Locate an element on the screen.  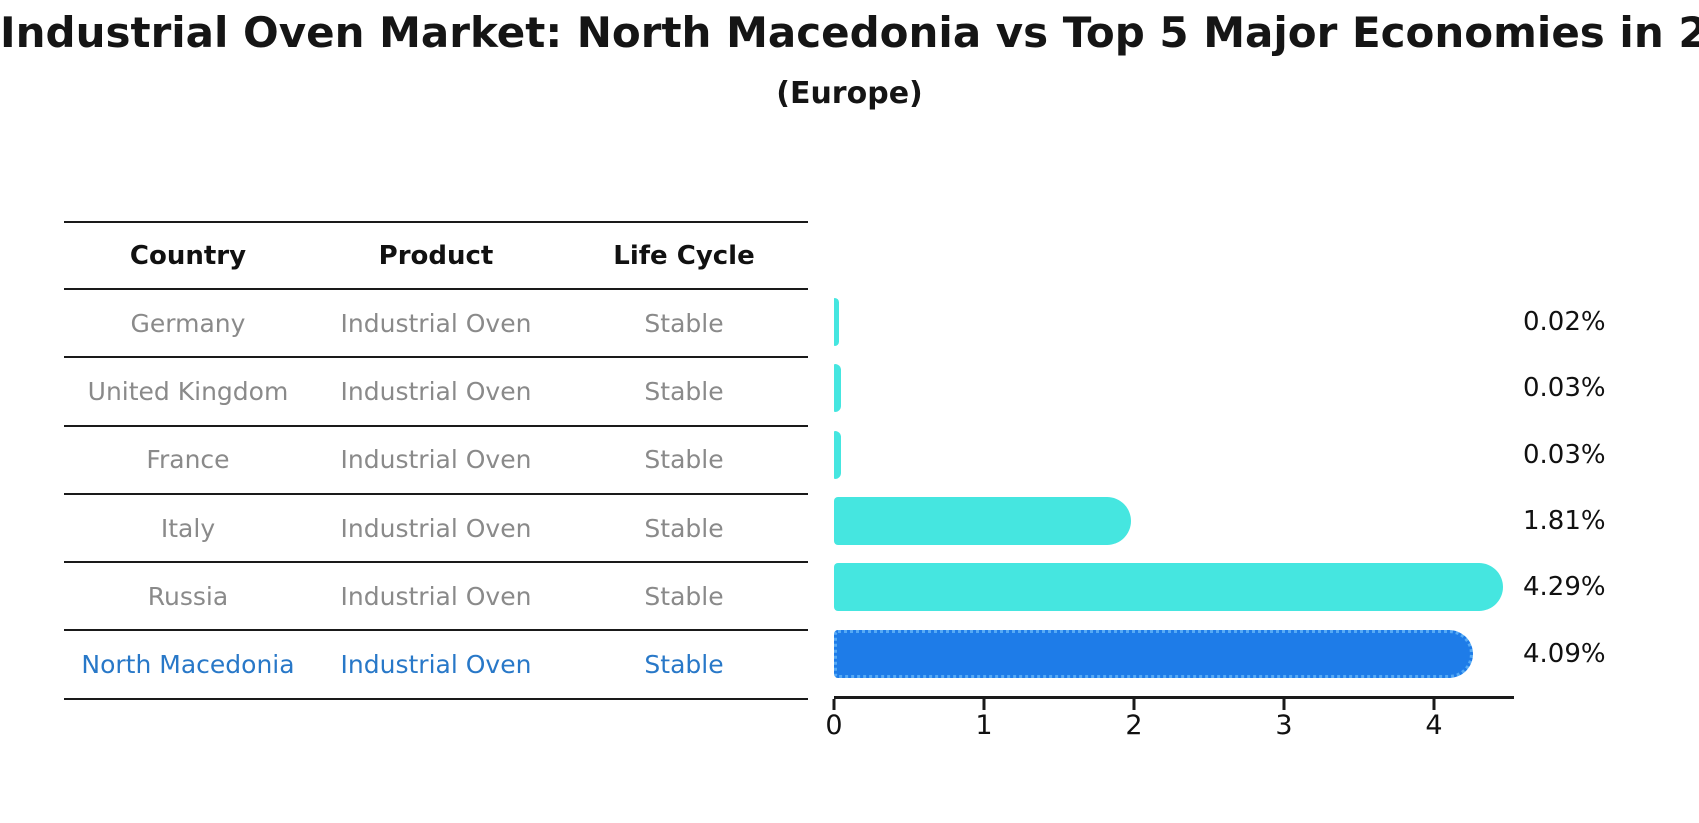
table-header-life-cycle: Life Cycle is located at coordinates (684, 255).